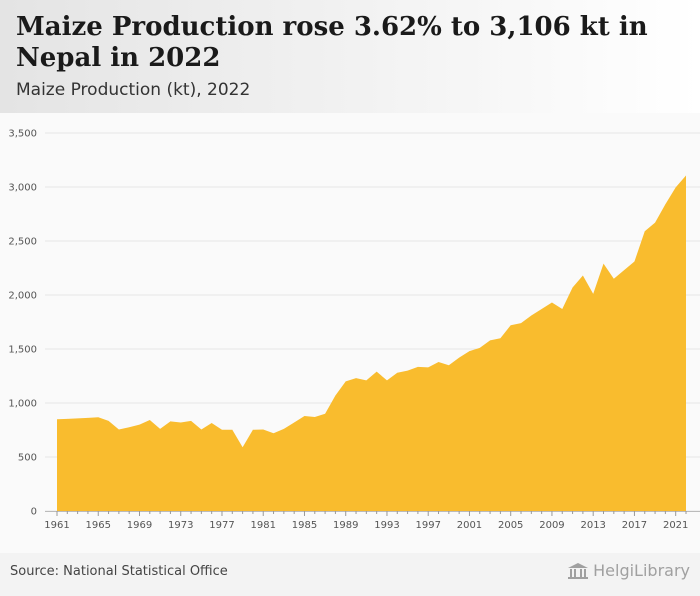 The width and height of the screenshot is (700, 596). I want to click on x-tick-label: 1989, so click(345, 525).